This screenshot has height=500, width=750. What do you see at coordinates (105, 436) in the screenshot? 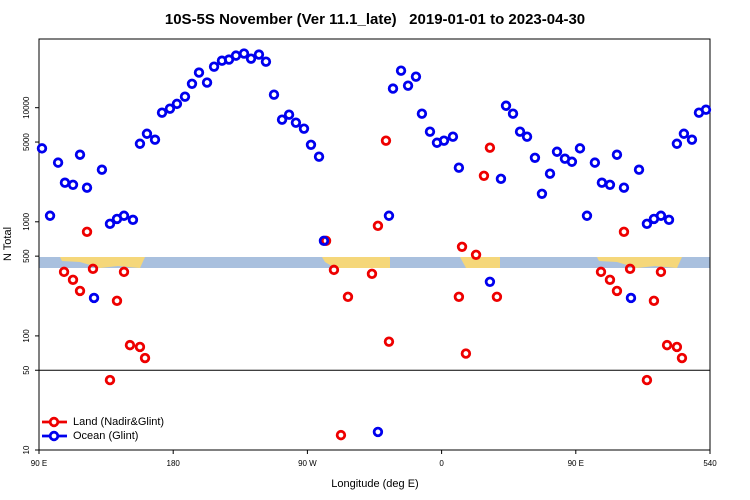
I see `legend-label: Ocean (Glint)` at bounding box center [105, 436].